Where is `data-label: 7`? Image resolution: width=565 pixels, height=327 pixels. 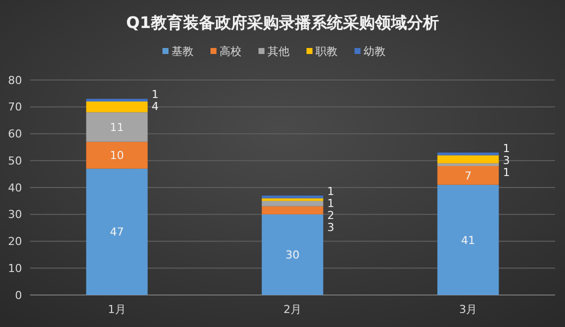 data-label: 7 is located at coordinates (468, 175).